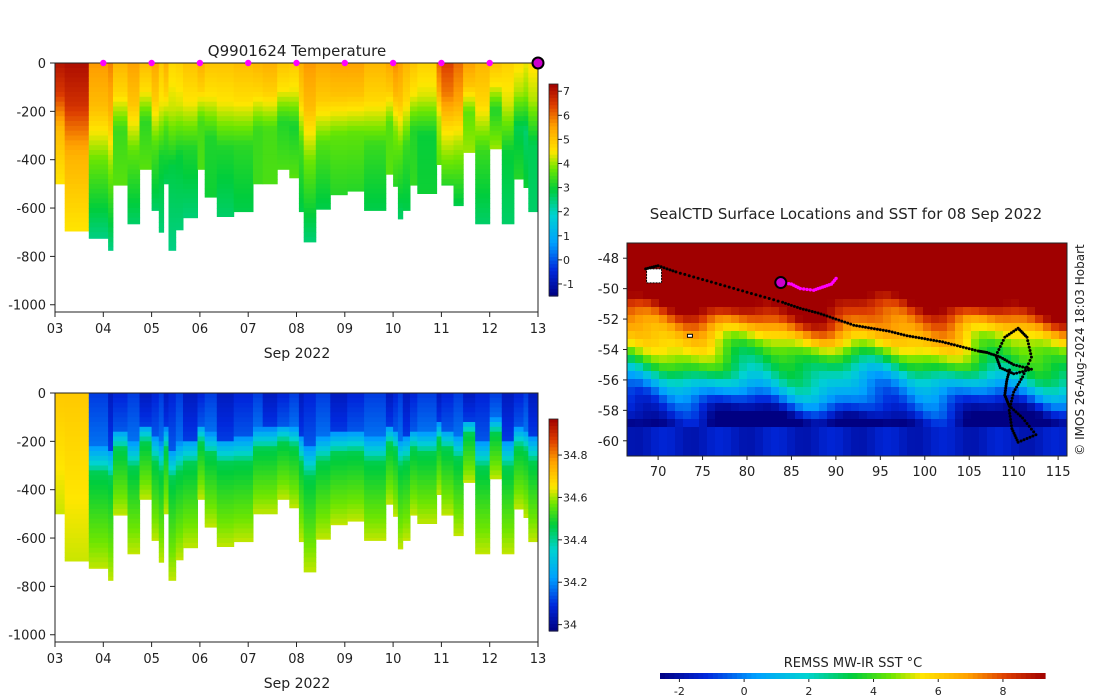 Image resolution: width=1100 pixels, height=700 pixels. Describe the element at coordinates (393, 63) in the screenshot. I see `profile-marker` at that location.